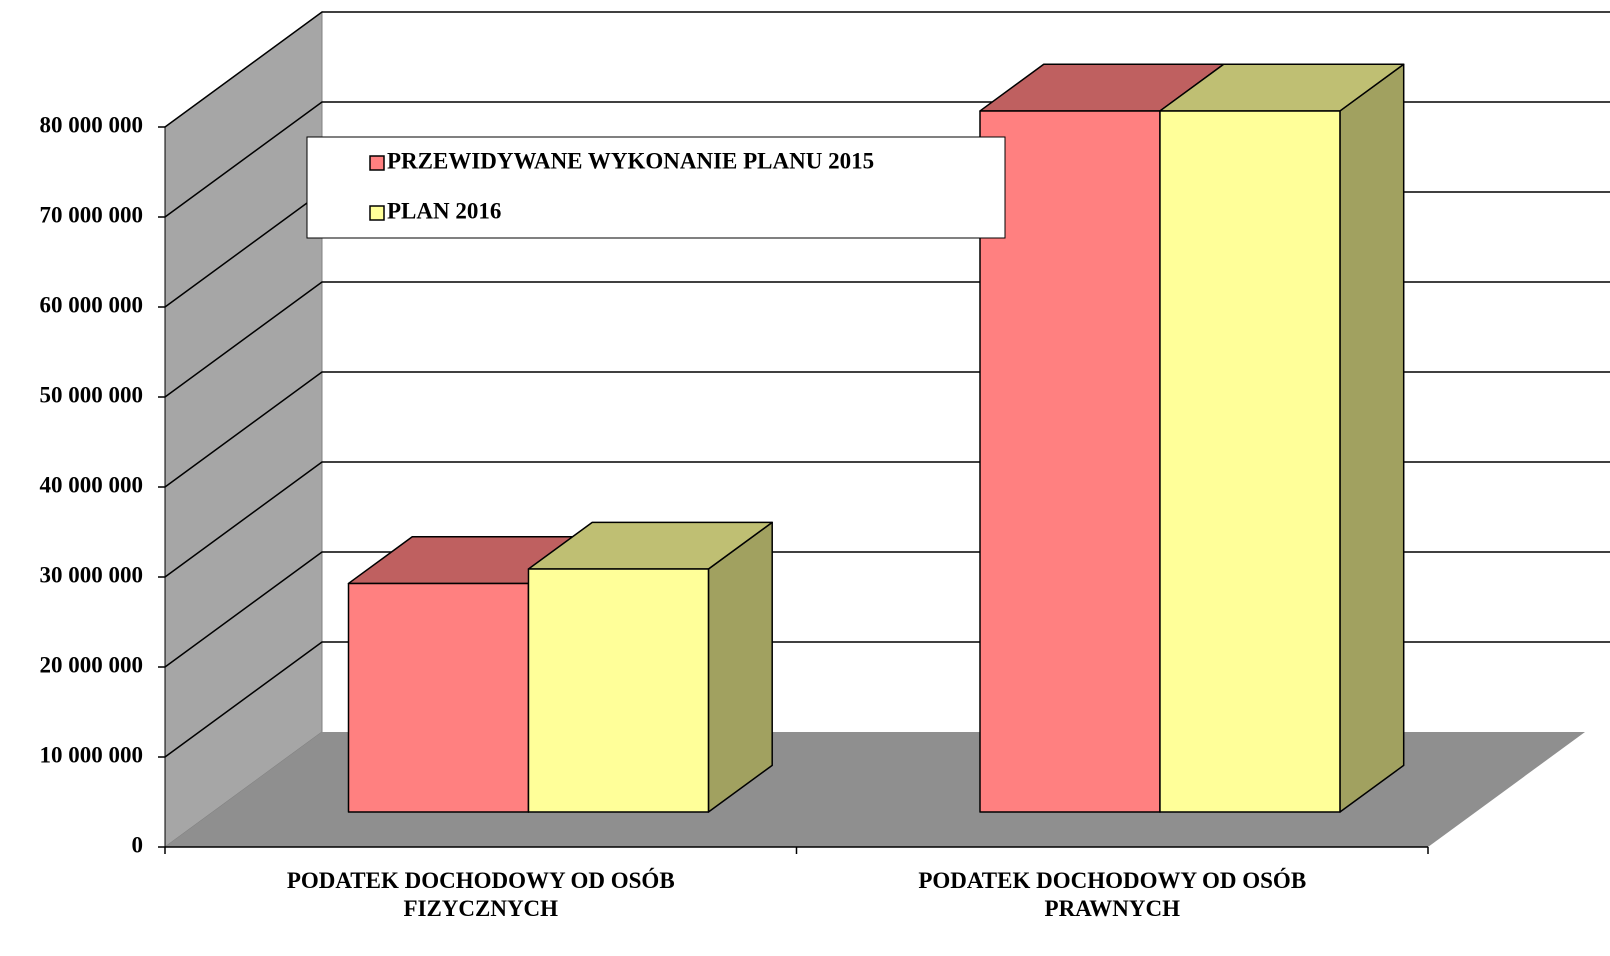  What do you see at coordinates (887, 69) in the screenshot?
I see `grid-line` at bounding box center [887, 69].